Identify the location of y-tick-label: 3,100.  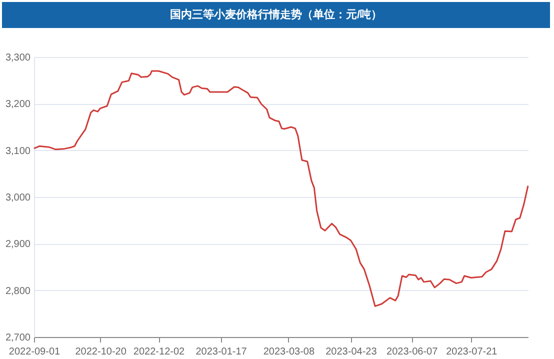
(18, 151).